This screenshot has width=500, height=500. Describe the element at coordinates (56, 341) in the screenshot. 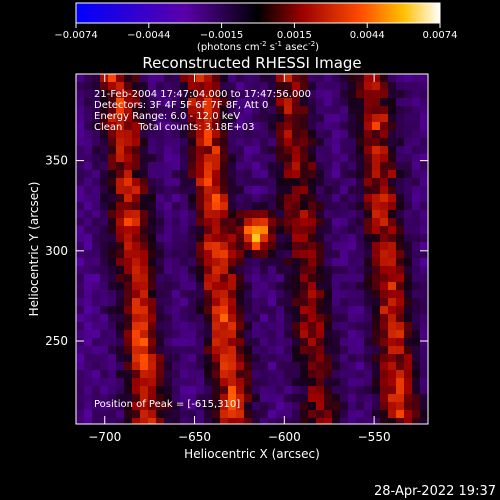

I see `y-tick-label: 250` at that location.